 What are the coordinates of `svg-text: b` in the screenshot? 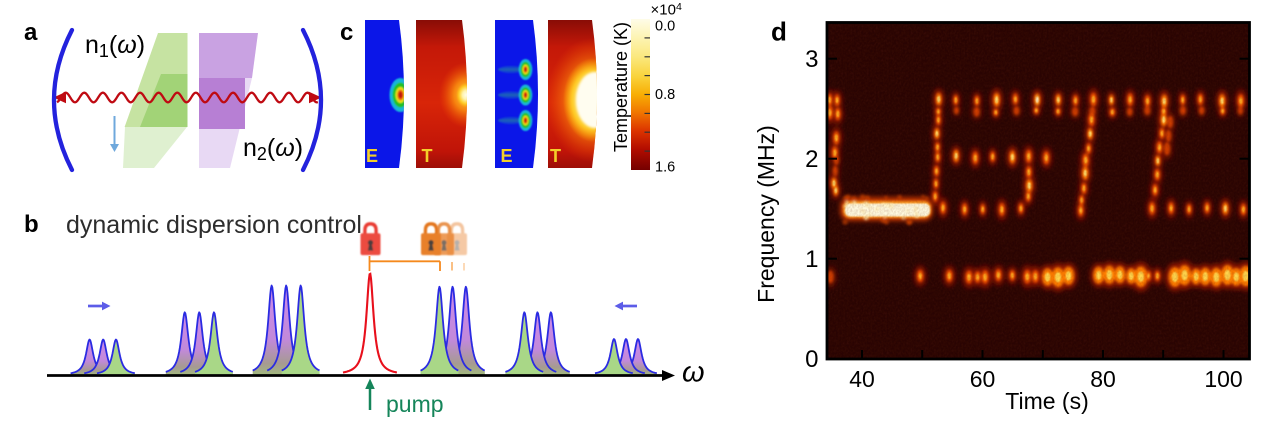 It's located at (31, 224).